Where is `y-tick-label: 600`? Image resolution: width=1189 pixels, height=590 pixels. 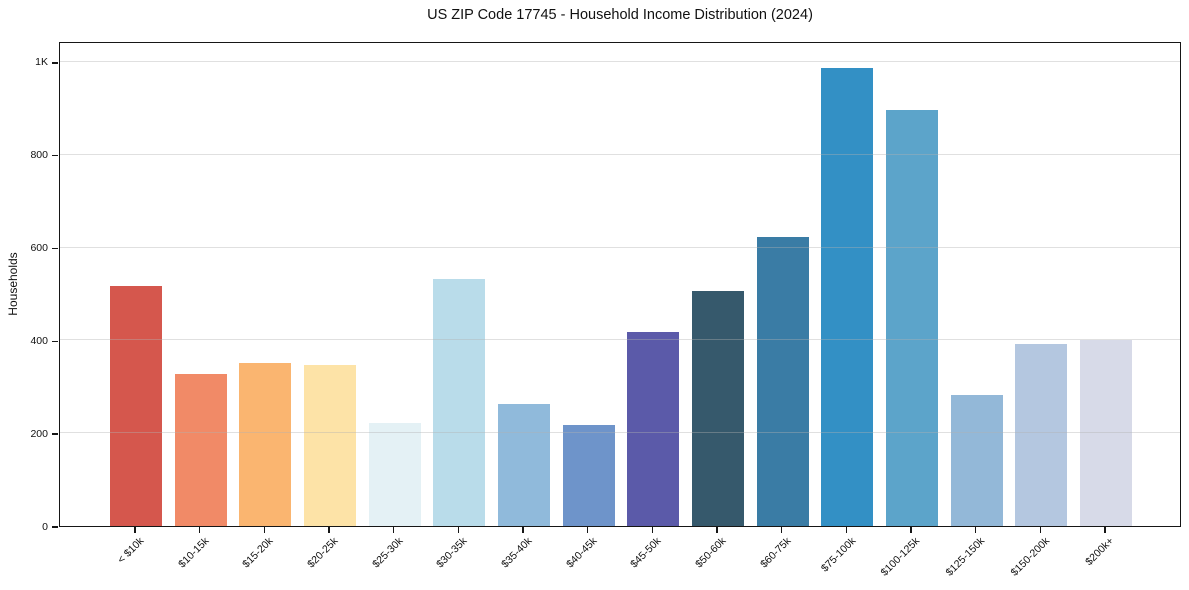 y-tick-label: 600 is located at coordinates (39, 248).